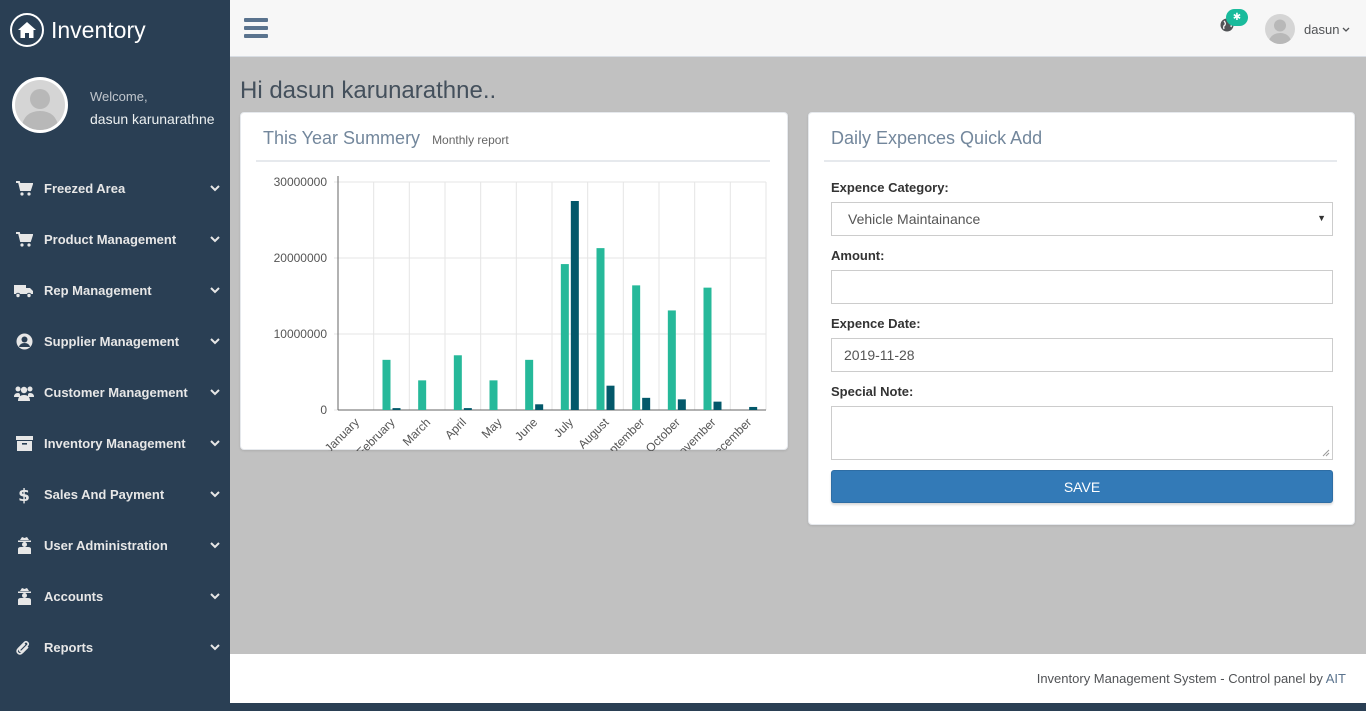 The height and width of the screenshot is (711, 1366). What do you see at coordinates (1082, 355) in the screenshot?
I see `date-field: 2019-11-28` at bounding box center [1082, 355].